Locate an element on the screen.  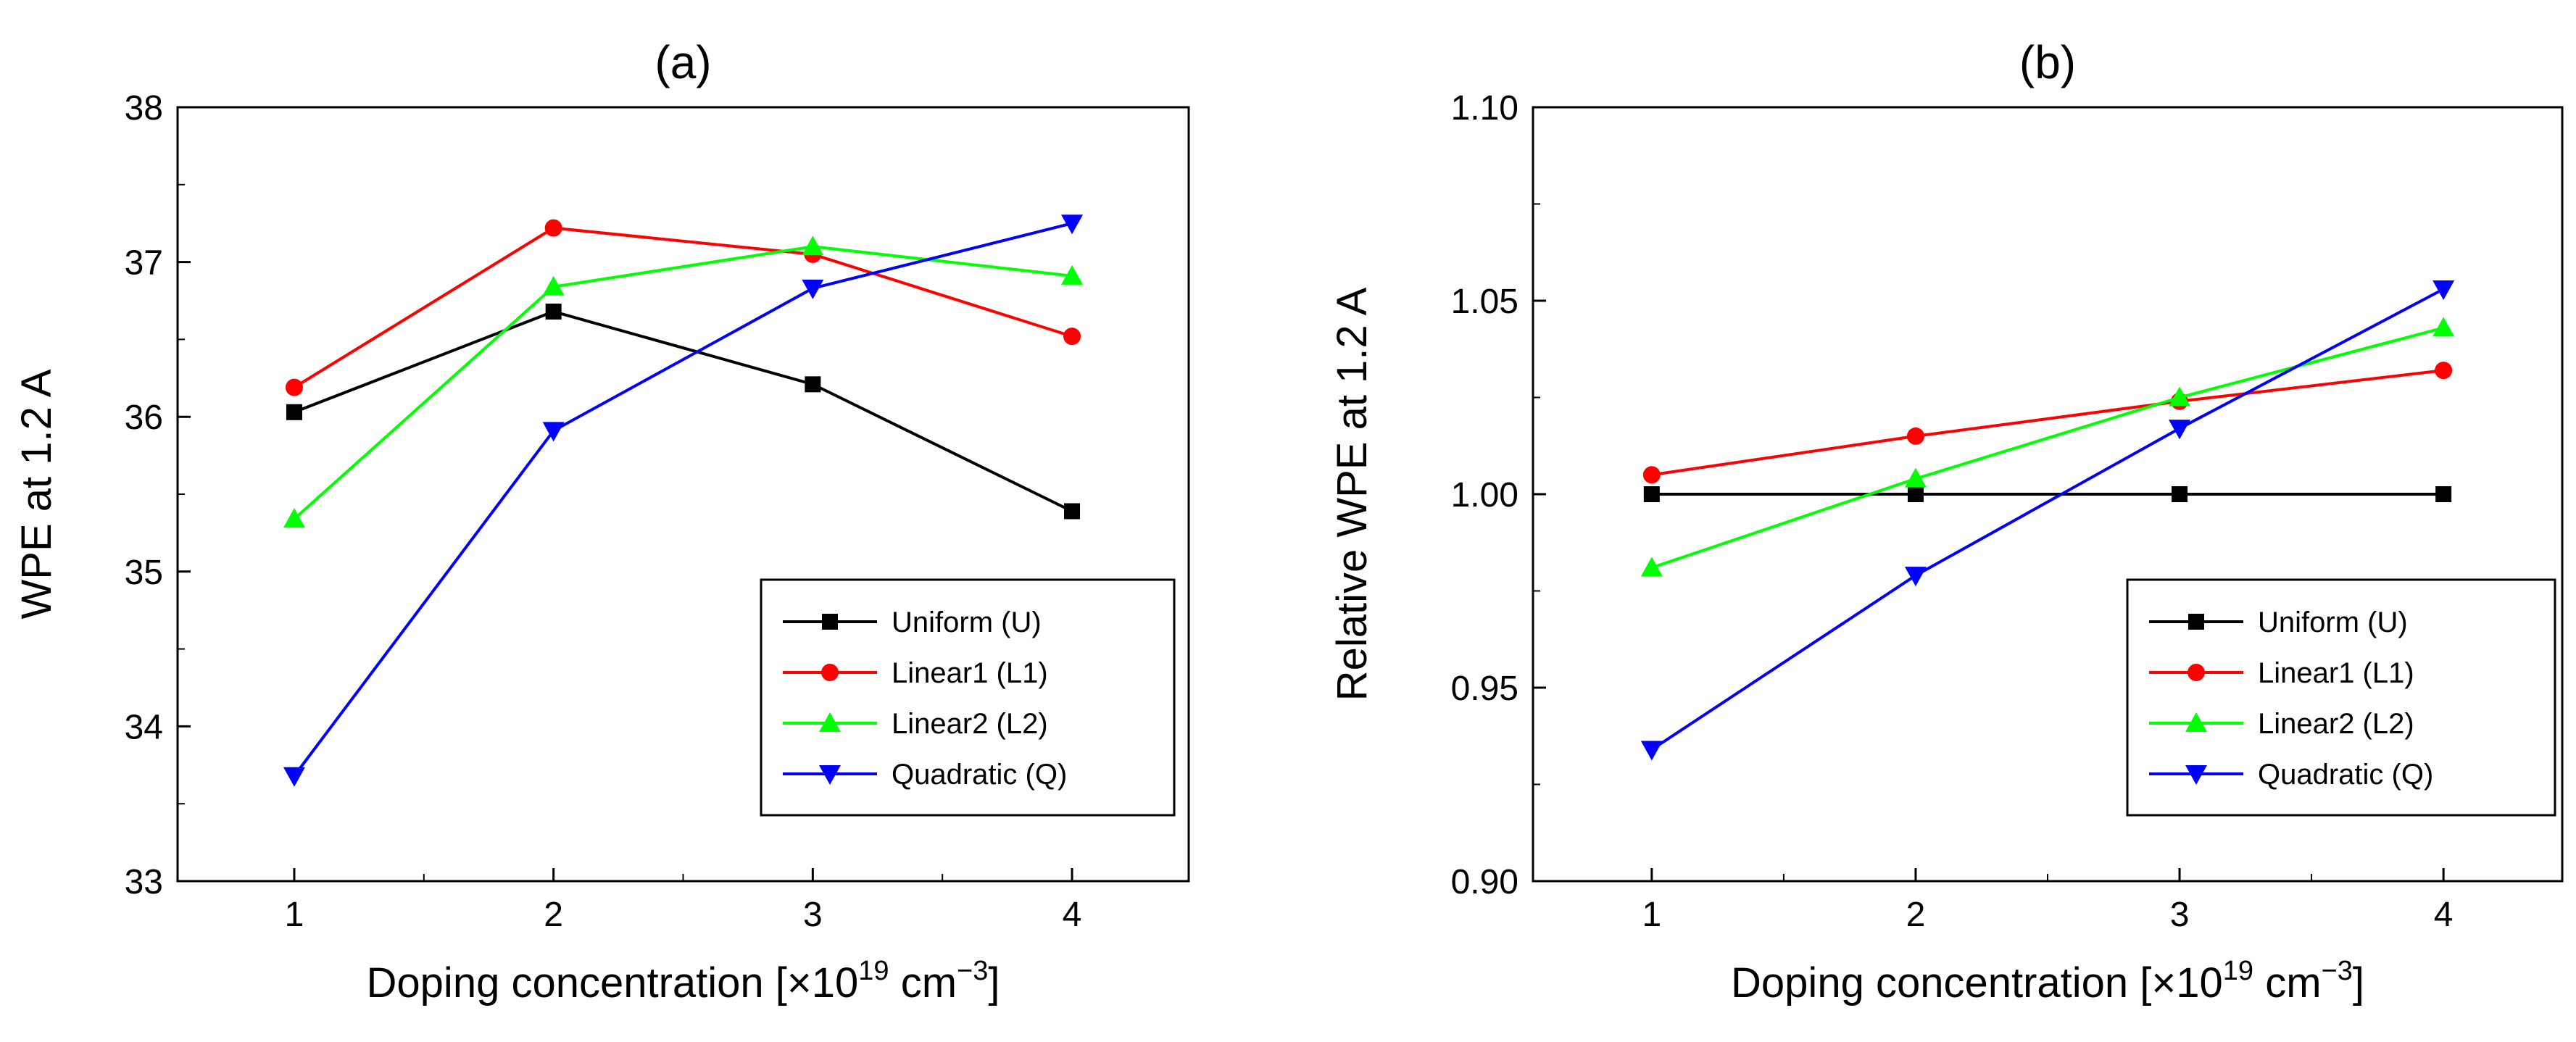
y-tick-label: 33 is located at coordinates (144, 882).